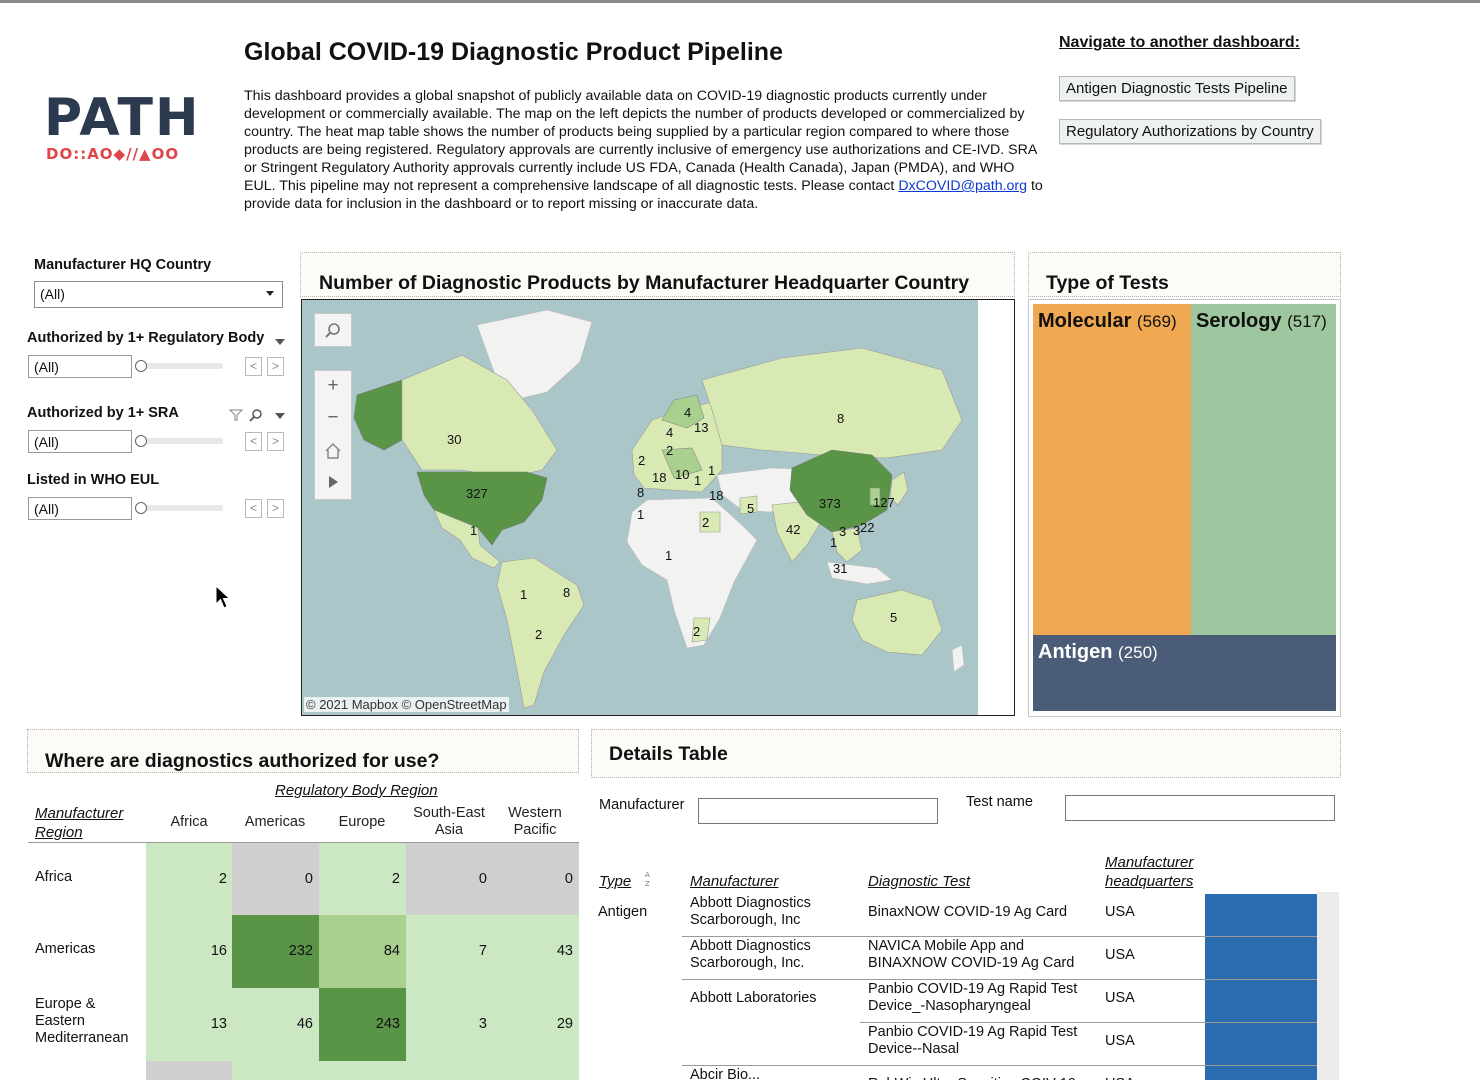 This screenshot has width=1480, height=1080. I want to click on regulatory-region-header: Regulatory Body Region, so click(356, 790).